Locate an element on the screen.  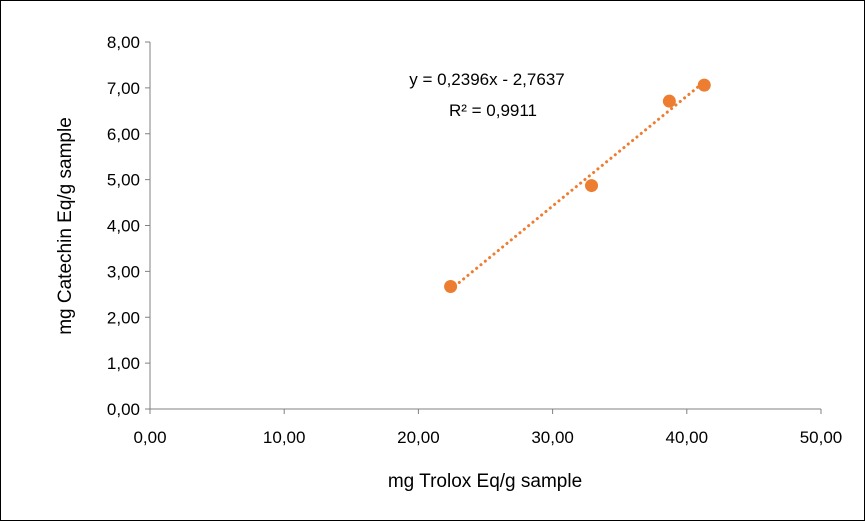
data-points is located at coordinates (577, 186).